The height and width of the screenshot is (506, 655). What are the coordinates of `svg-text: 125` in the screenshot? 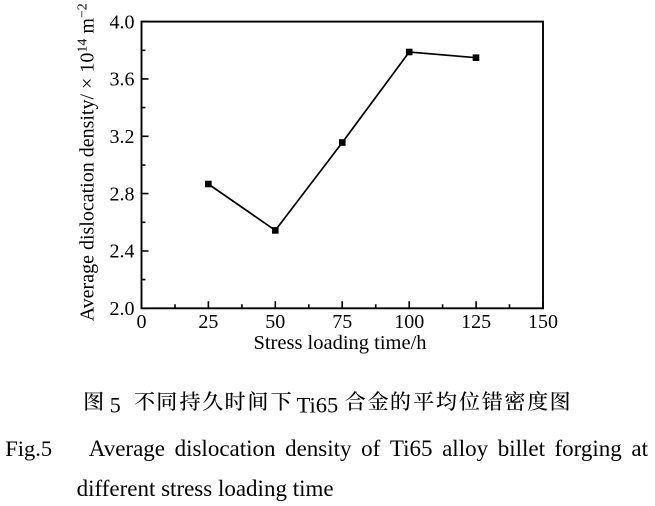 It's located at (476, 322).